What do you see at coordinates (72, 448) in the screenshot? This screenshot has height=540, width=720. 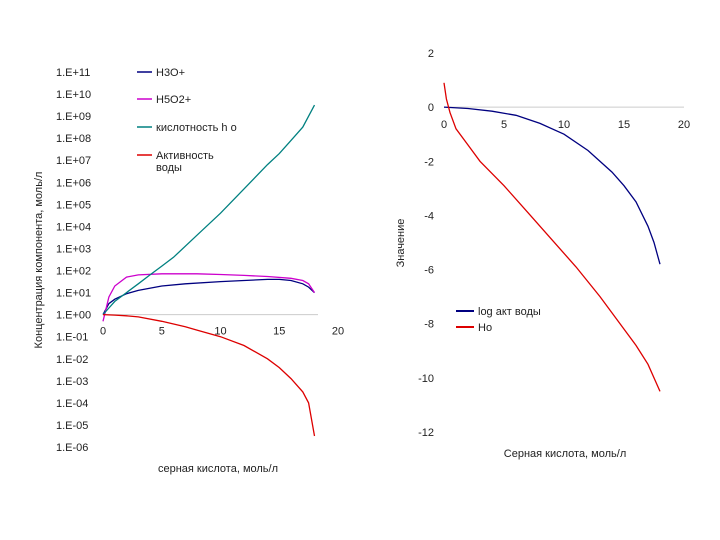 I see `y-tick-label: 1.E-06` at bounding box center [72, 448].